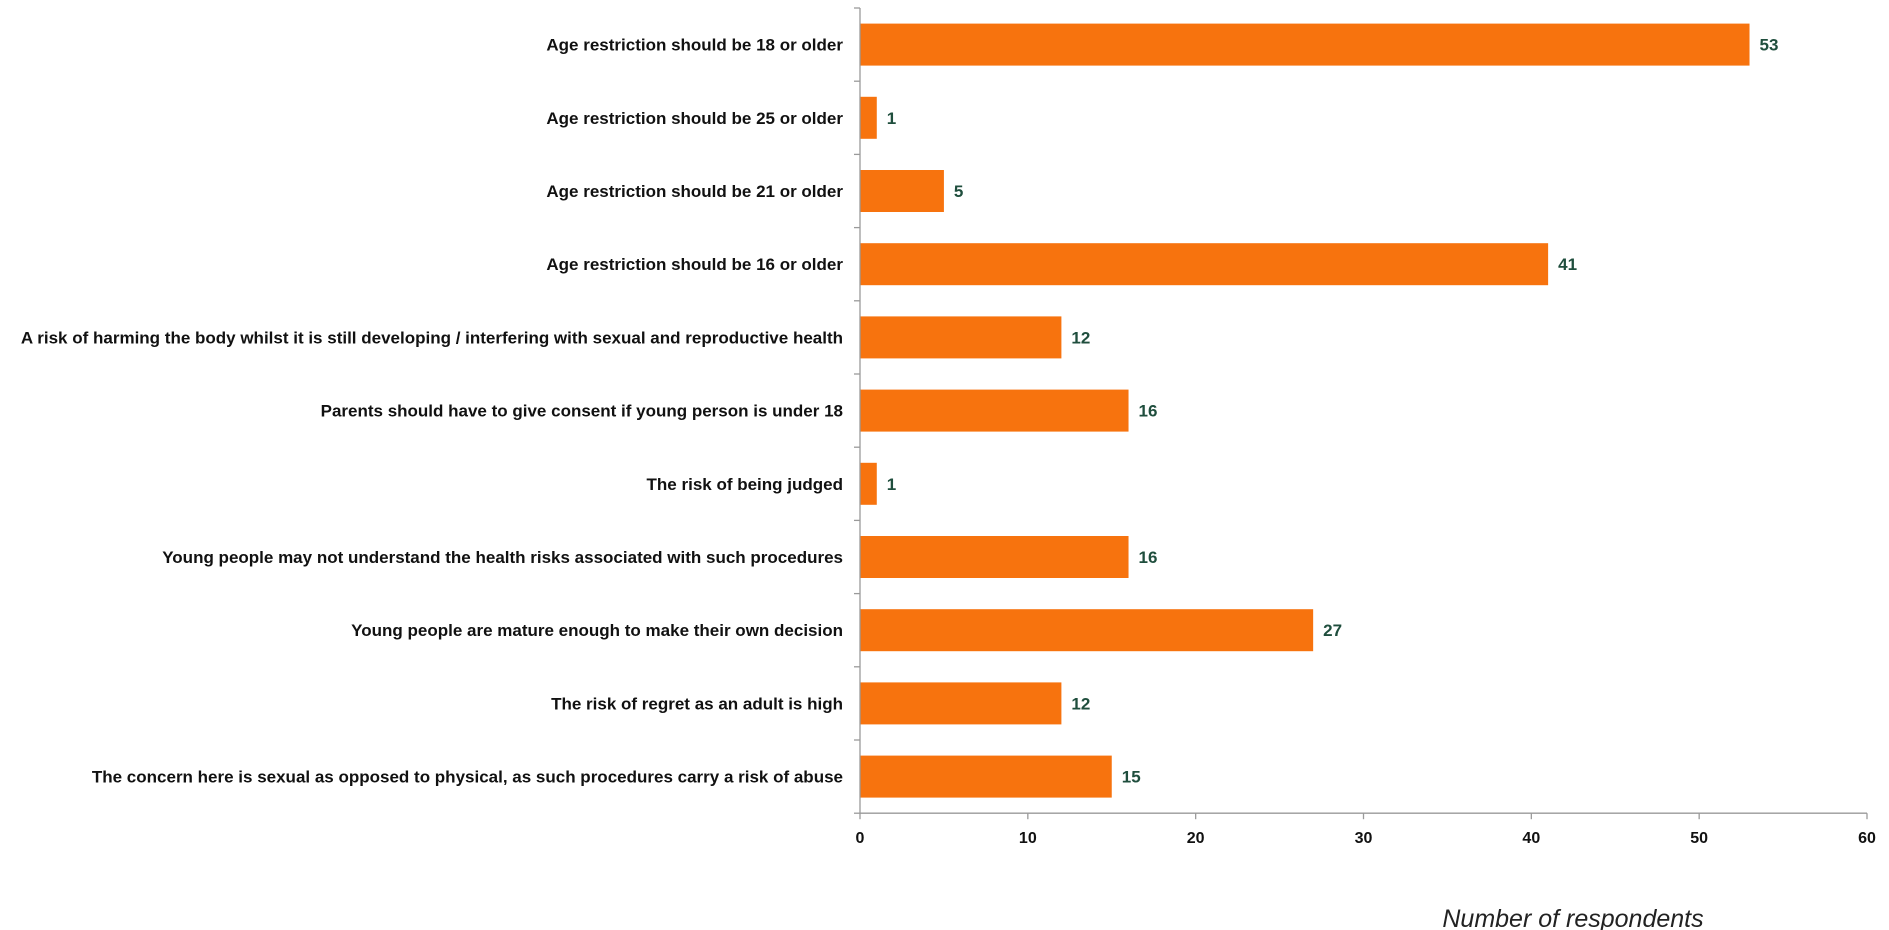  What do you see at coordinates (1332, 630) in the screenshot?
I see `value-label: 27` at bounding box center [1332, 630].